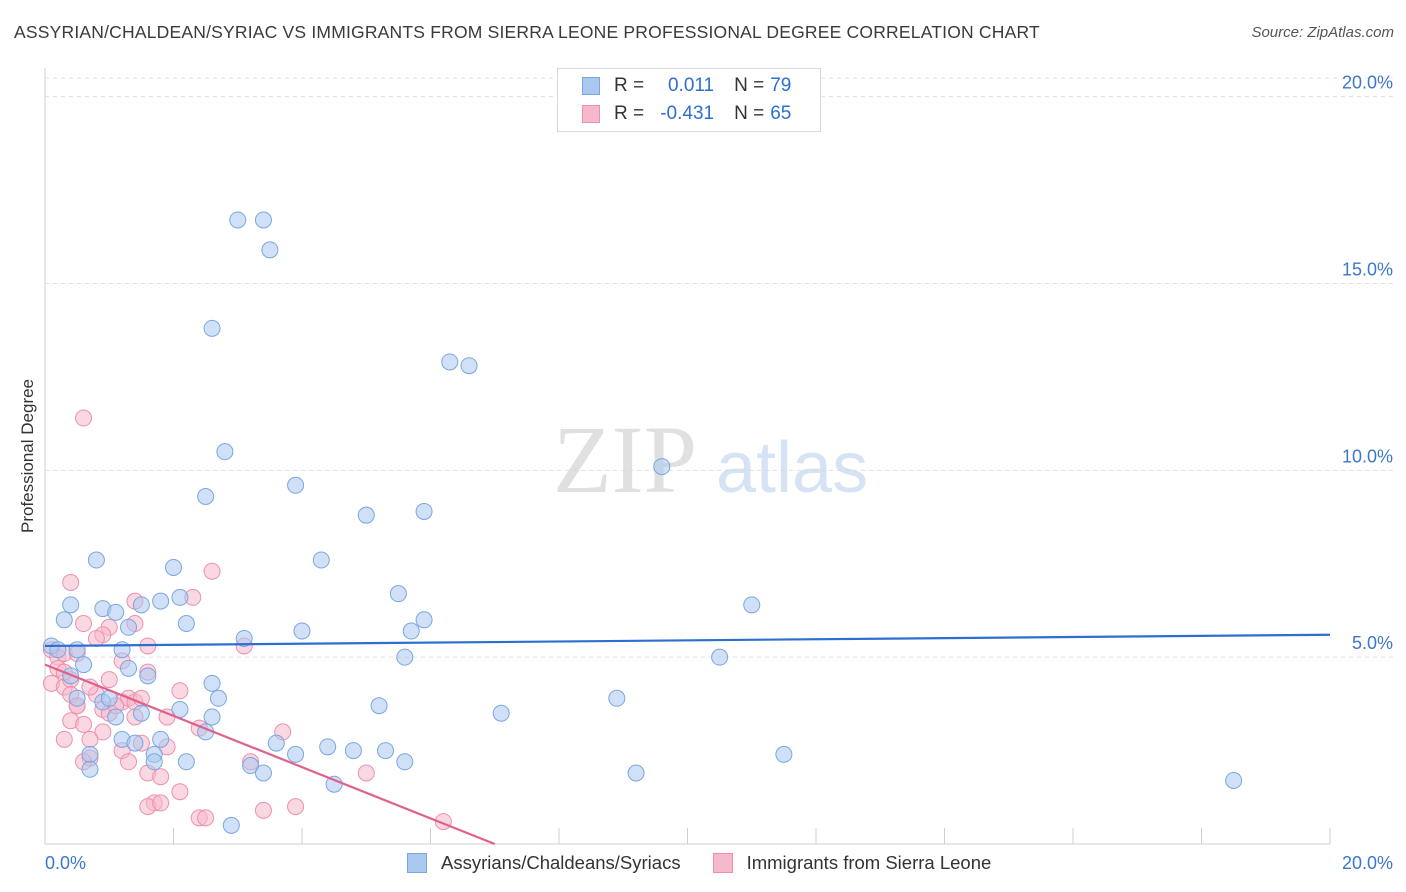 This screenshot has width=1406, height=892. What do you see at coordinates (710, 459) in the screenshot?
I see `watermark: ZIP atlas` at bounding box center [710, 459].